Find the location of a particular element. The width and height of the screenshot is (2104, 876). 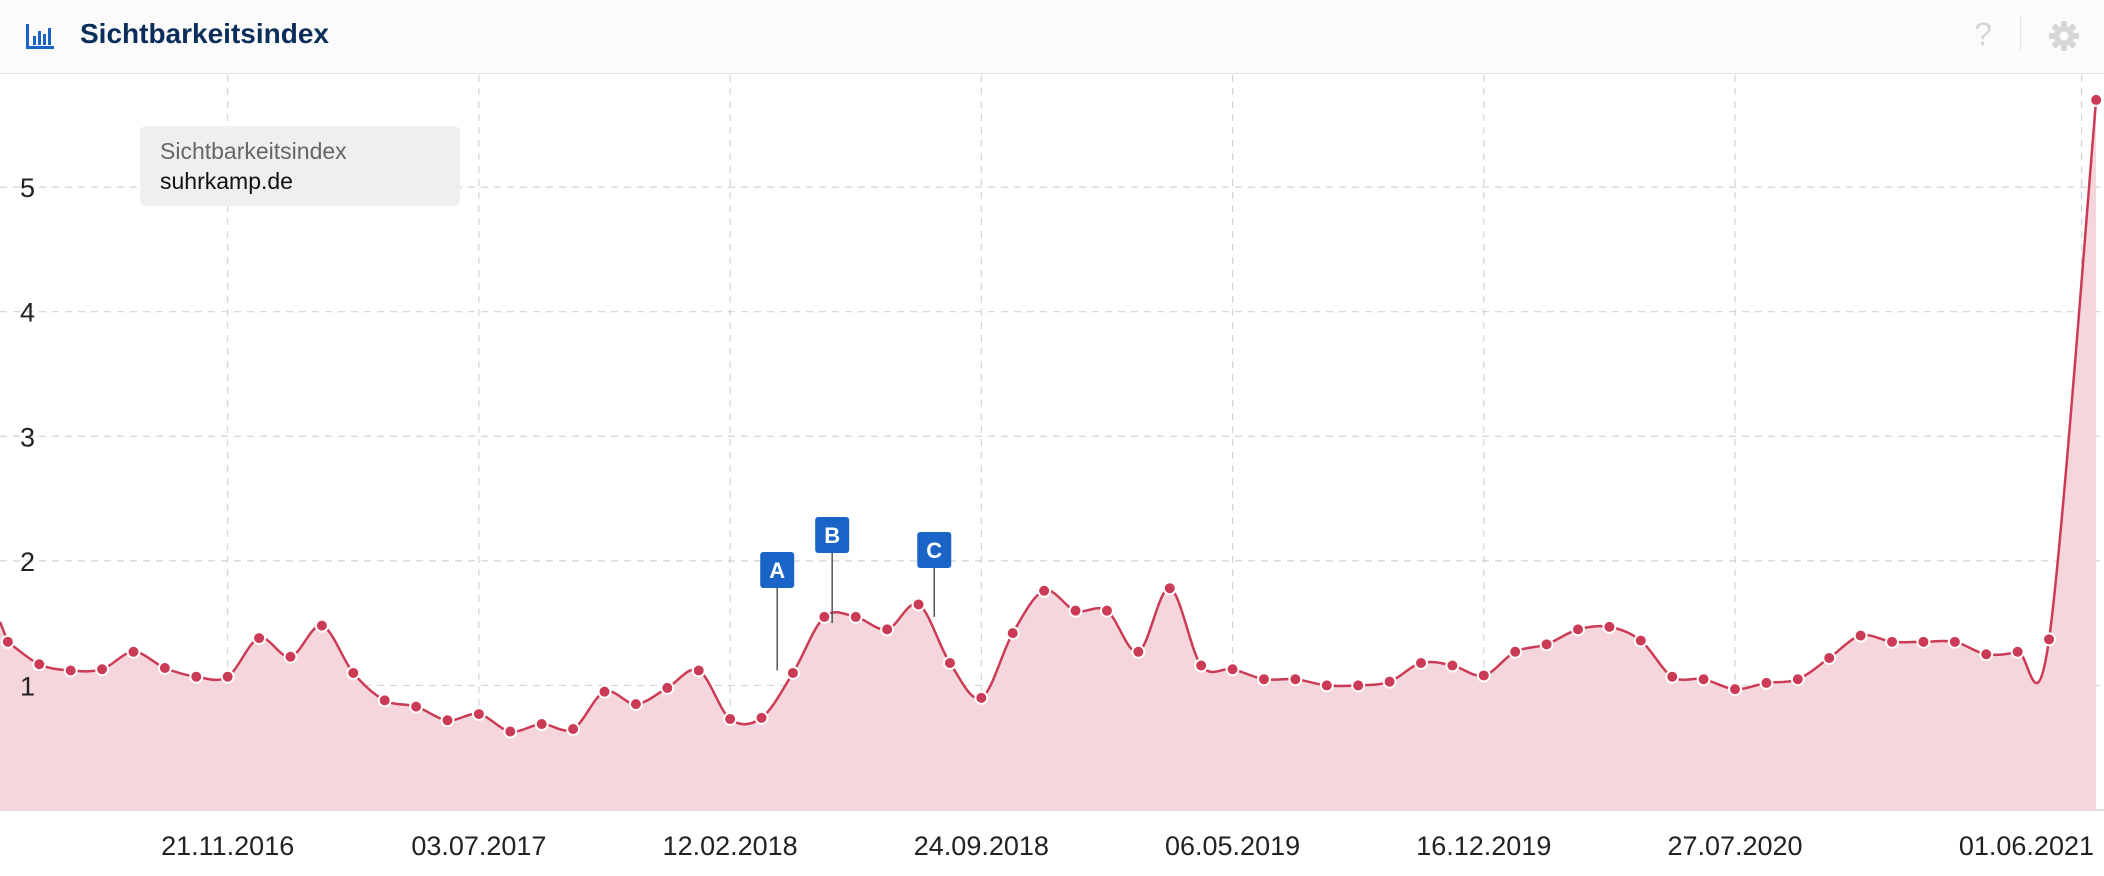

widget-header: Sichtbarkeitsindex ? is located at coordinates (1052, 37).